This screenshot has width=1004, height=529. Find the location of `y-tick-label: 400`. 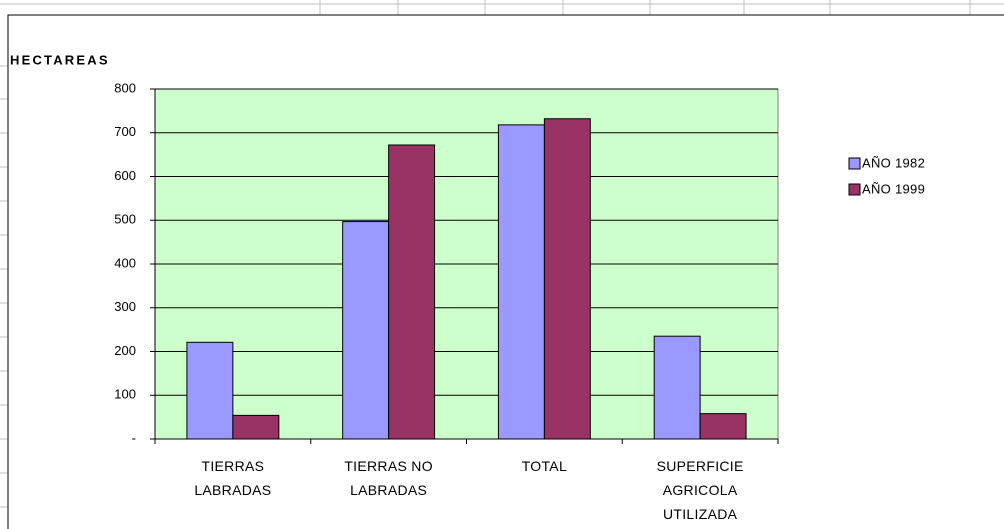

y-tick-label: 400 is located at coordinates (125, 262).